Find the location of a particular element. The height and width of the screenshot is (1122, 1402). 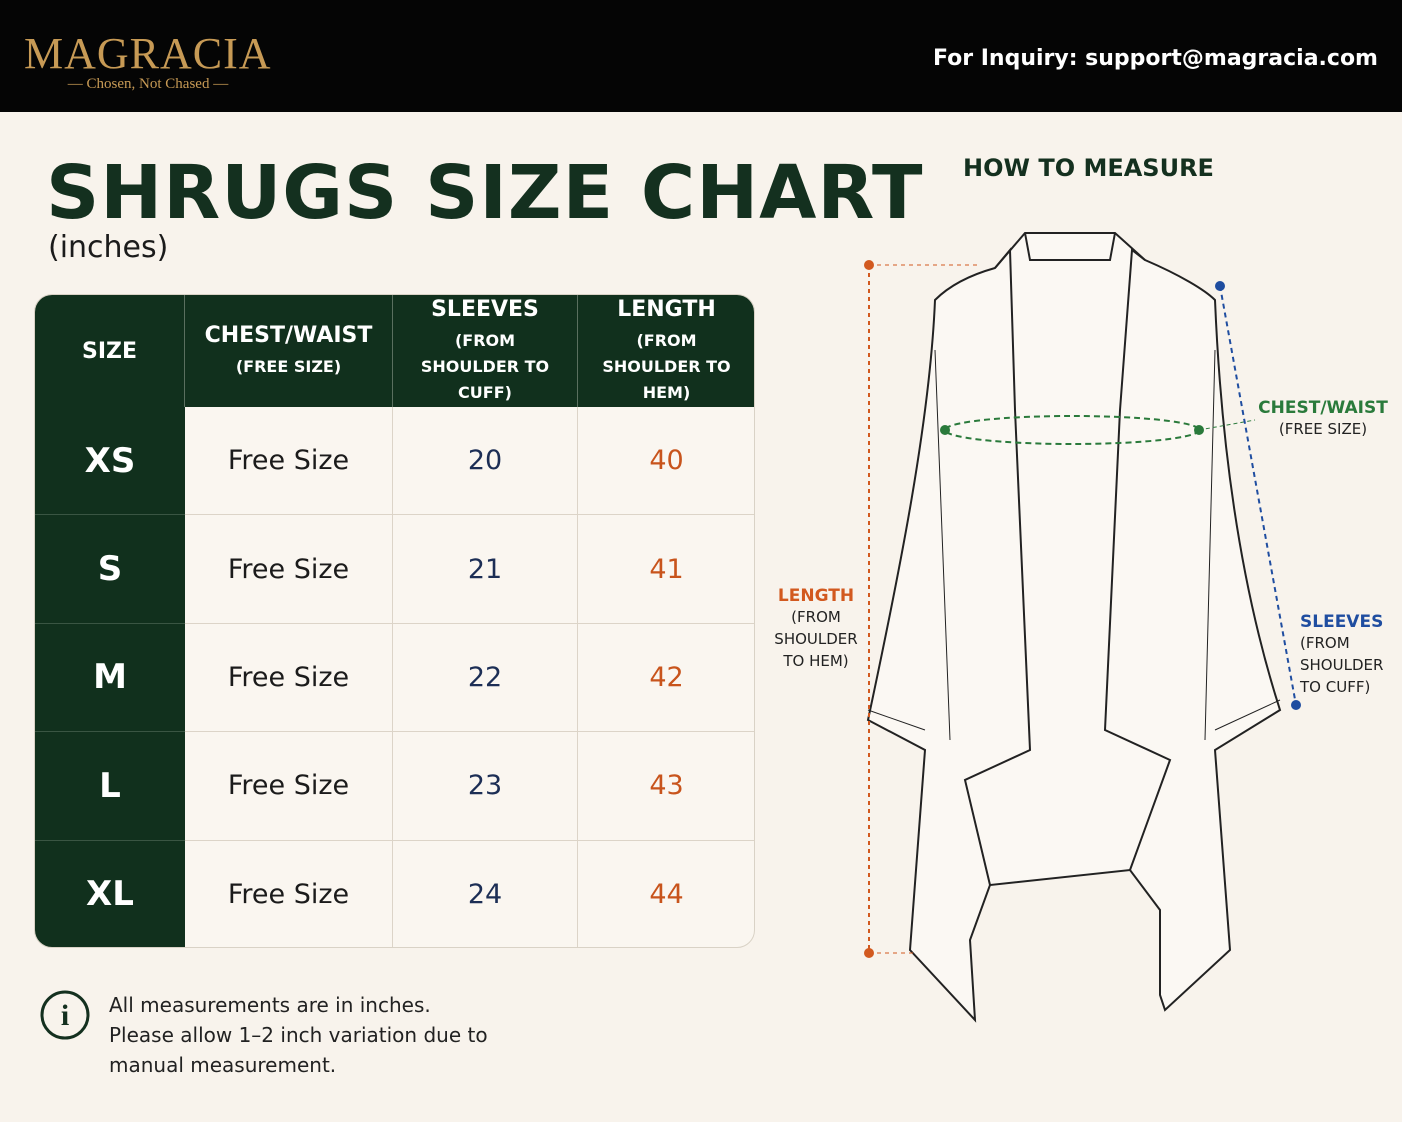

label-note: (FROM SHOULDER TO CUFF) is located at coordinates (1342, 665).